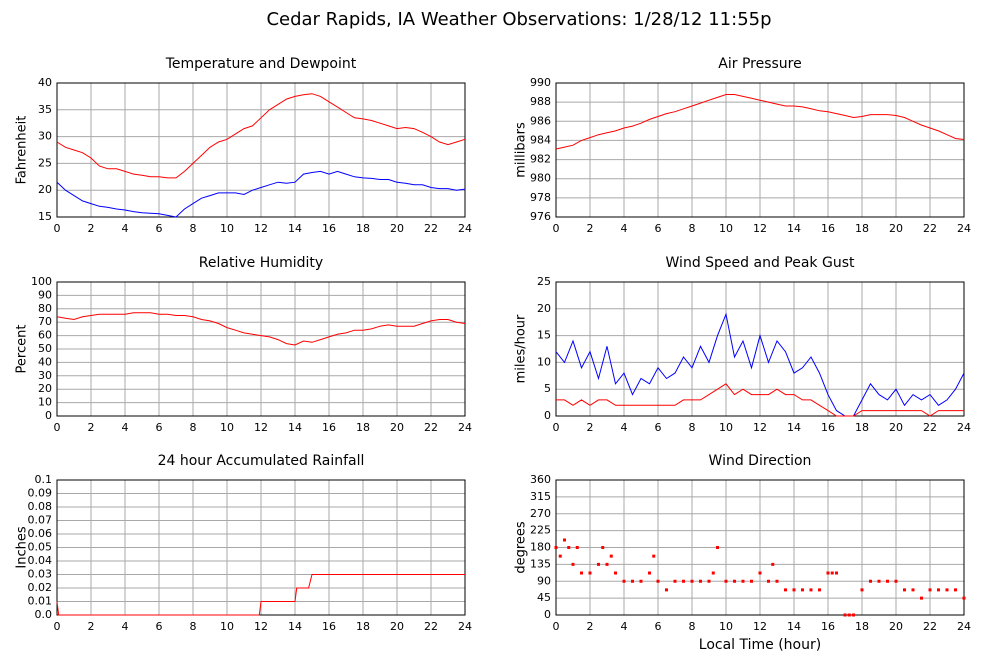  I want to click on y-tick-label: 0.1, so click(44, 479).